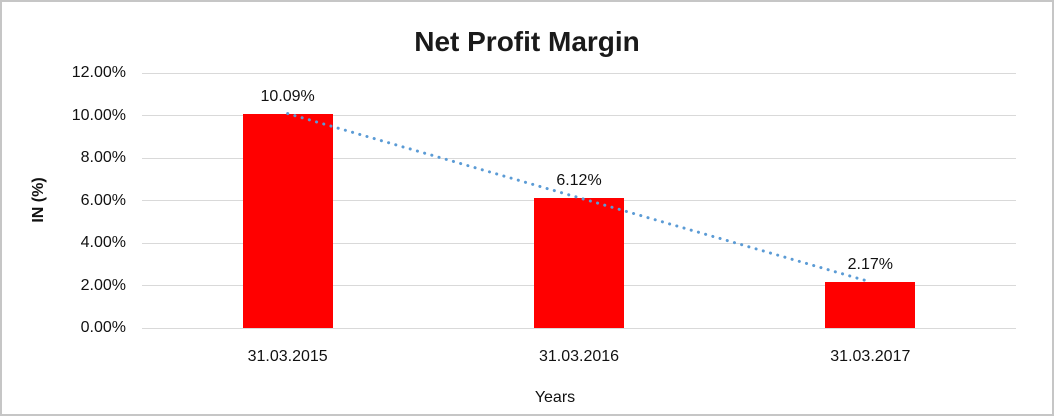 The image size is (1054, 416). What do you see at coordinates (98, 115) in the screenshot?
I see `y-tick-label: 10.00%` at bounding box center [98, 115].